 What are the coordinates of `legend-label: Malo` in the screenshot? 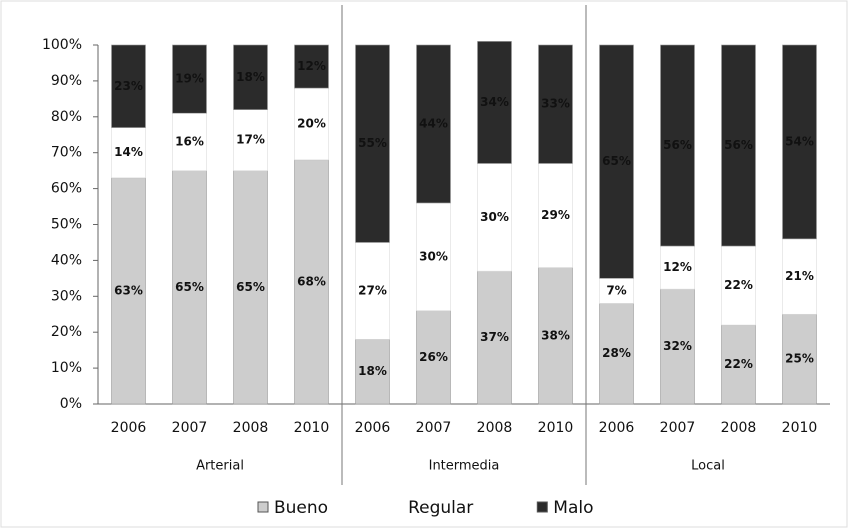 It's located at (573, 508).